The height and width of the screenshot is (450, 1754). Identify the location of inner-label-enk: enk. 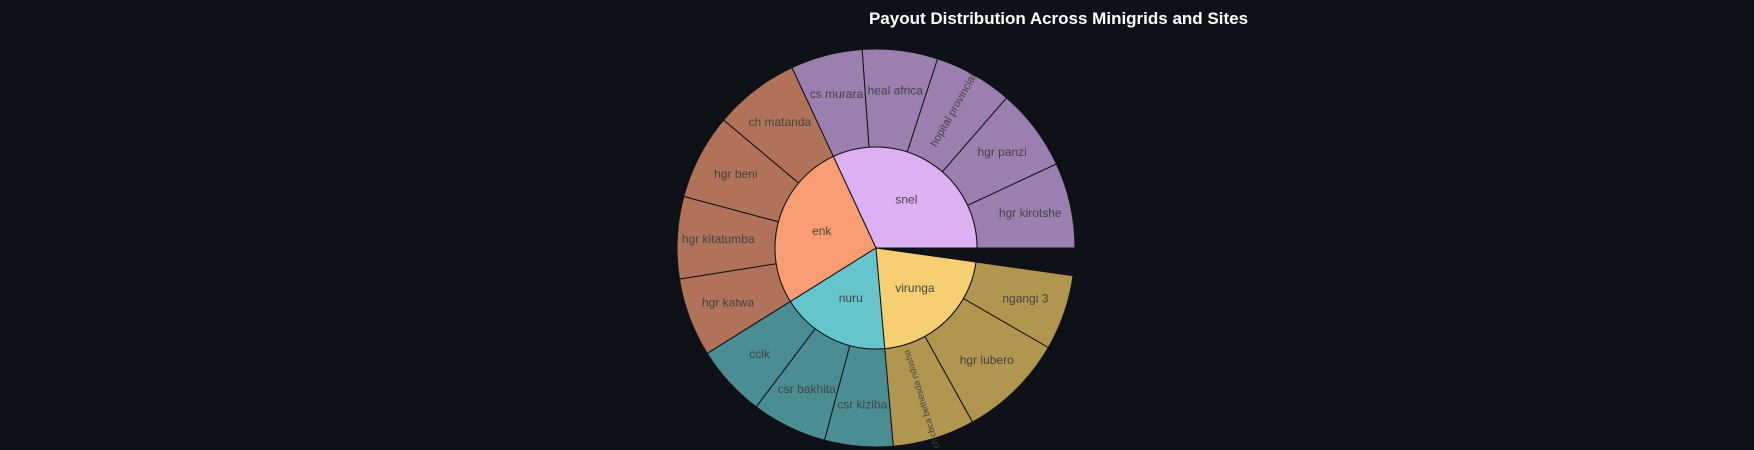
(822, 231).